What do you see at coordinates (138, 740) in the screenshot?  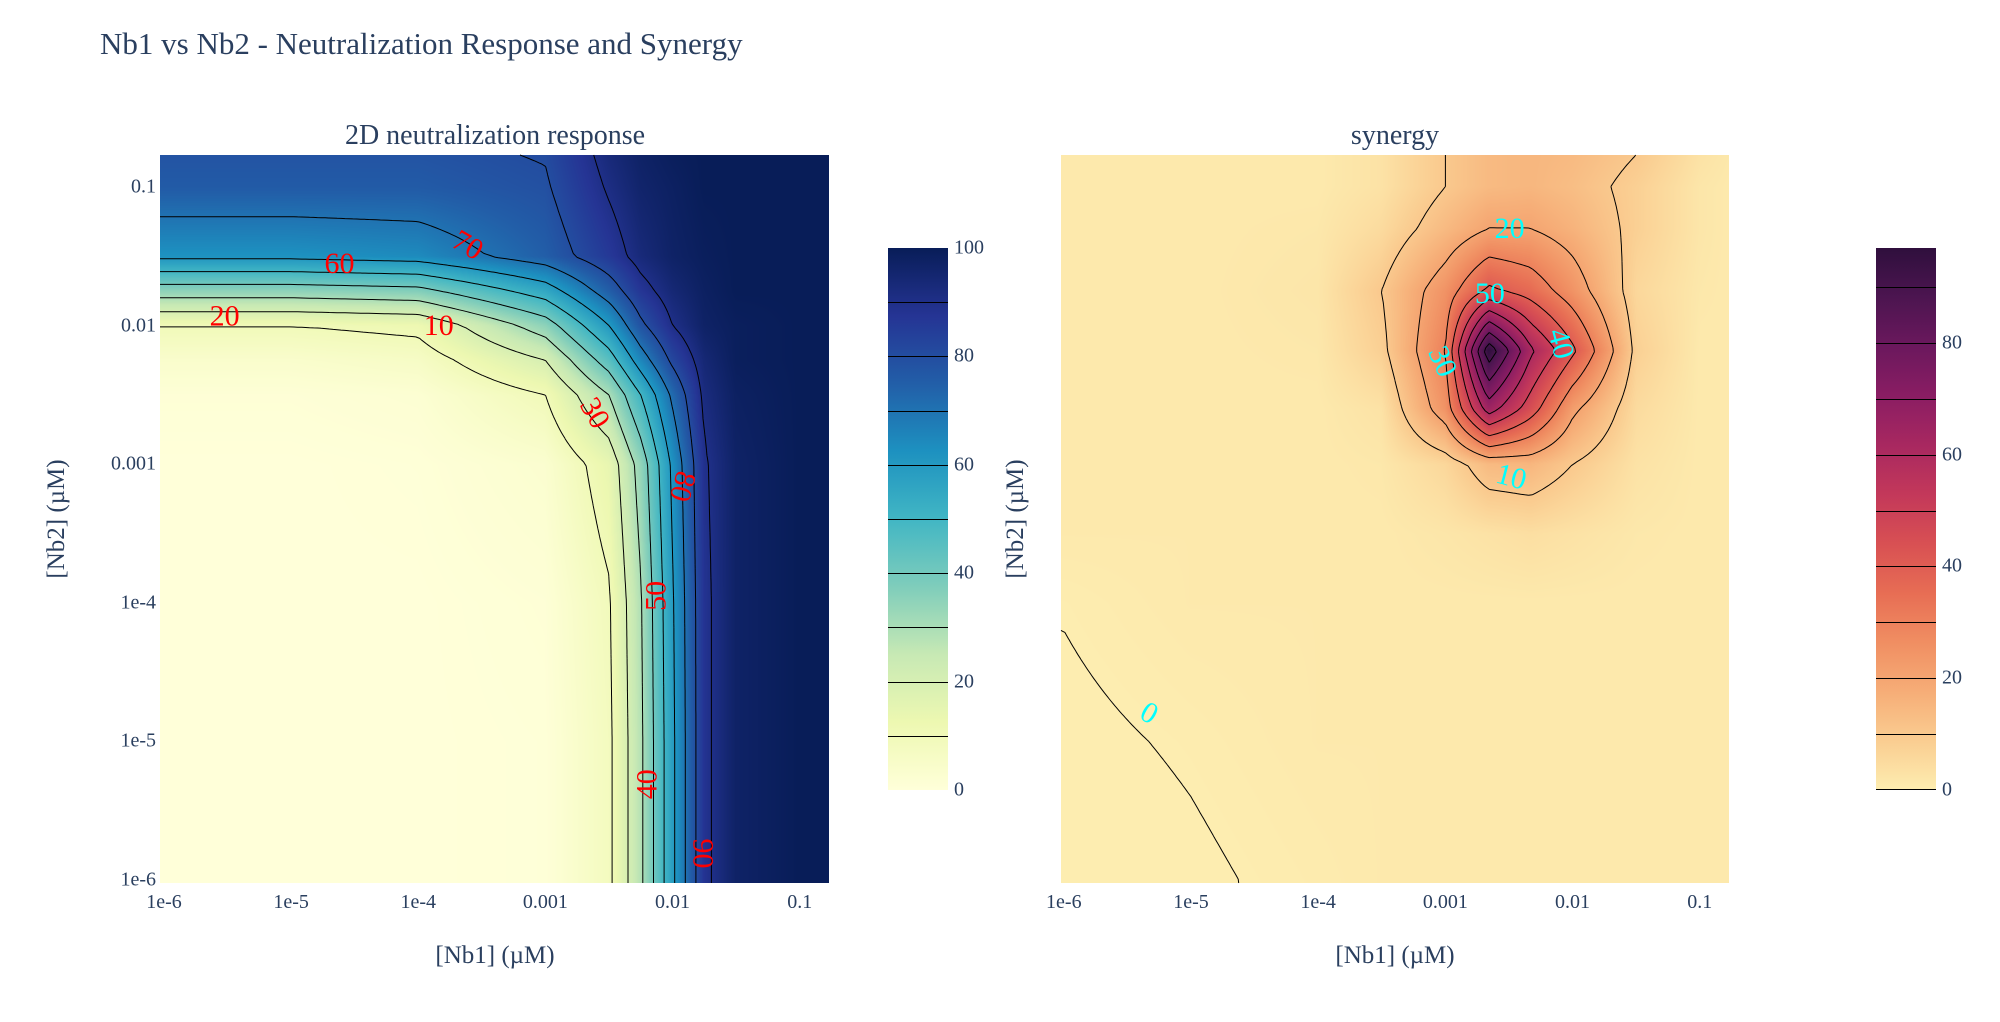 I see `y-tick-label: 1e-5` at bounding box center [138, 740].